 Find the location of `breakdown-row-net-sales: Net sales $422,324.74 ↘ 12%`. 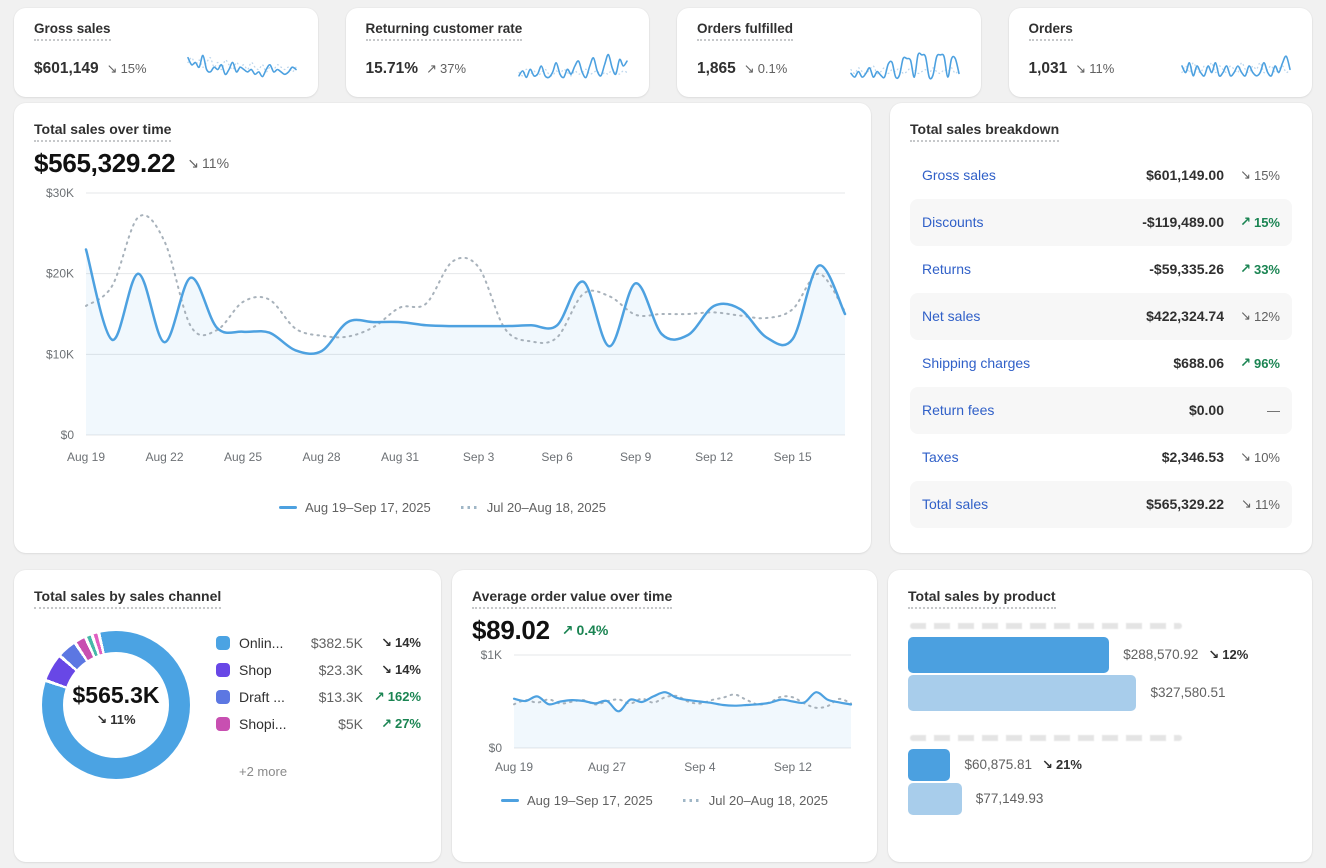

breakdown-row-net-sales: Net sales $422,324.74 ↘ 12% is located at coordinates (1101, 316).